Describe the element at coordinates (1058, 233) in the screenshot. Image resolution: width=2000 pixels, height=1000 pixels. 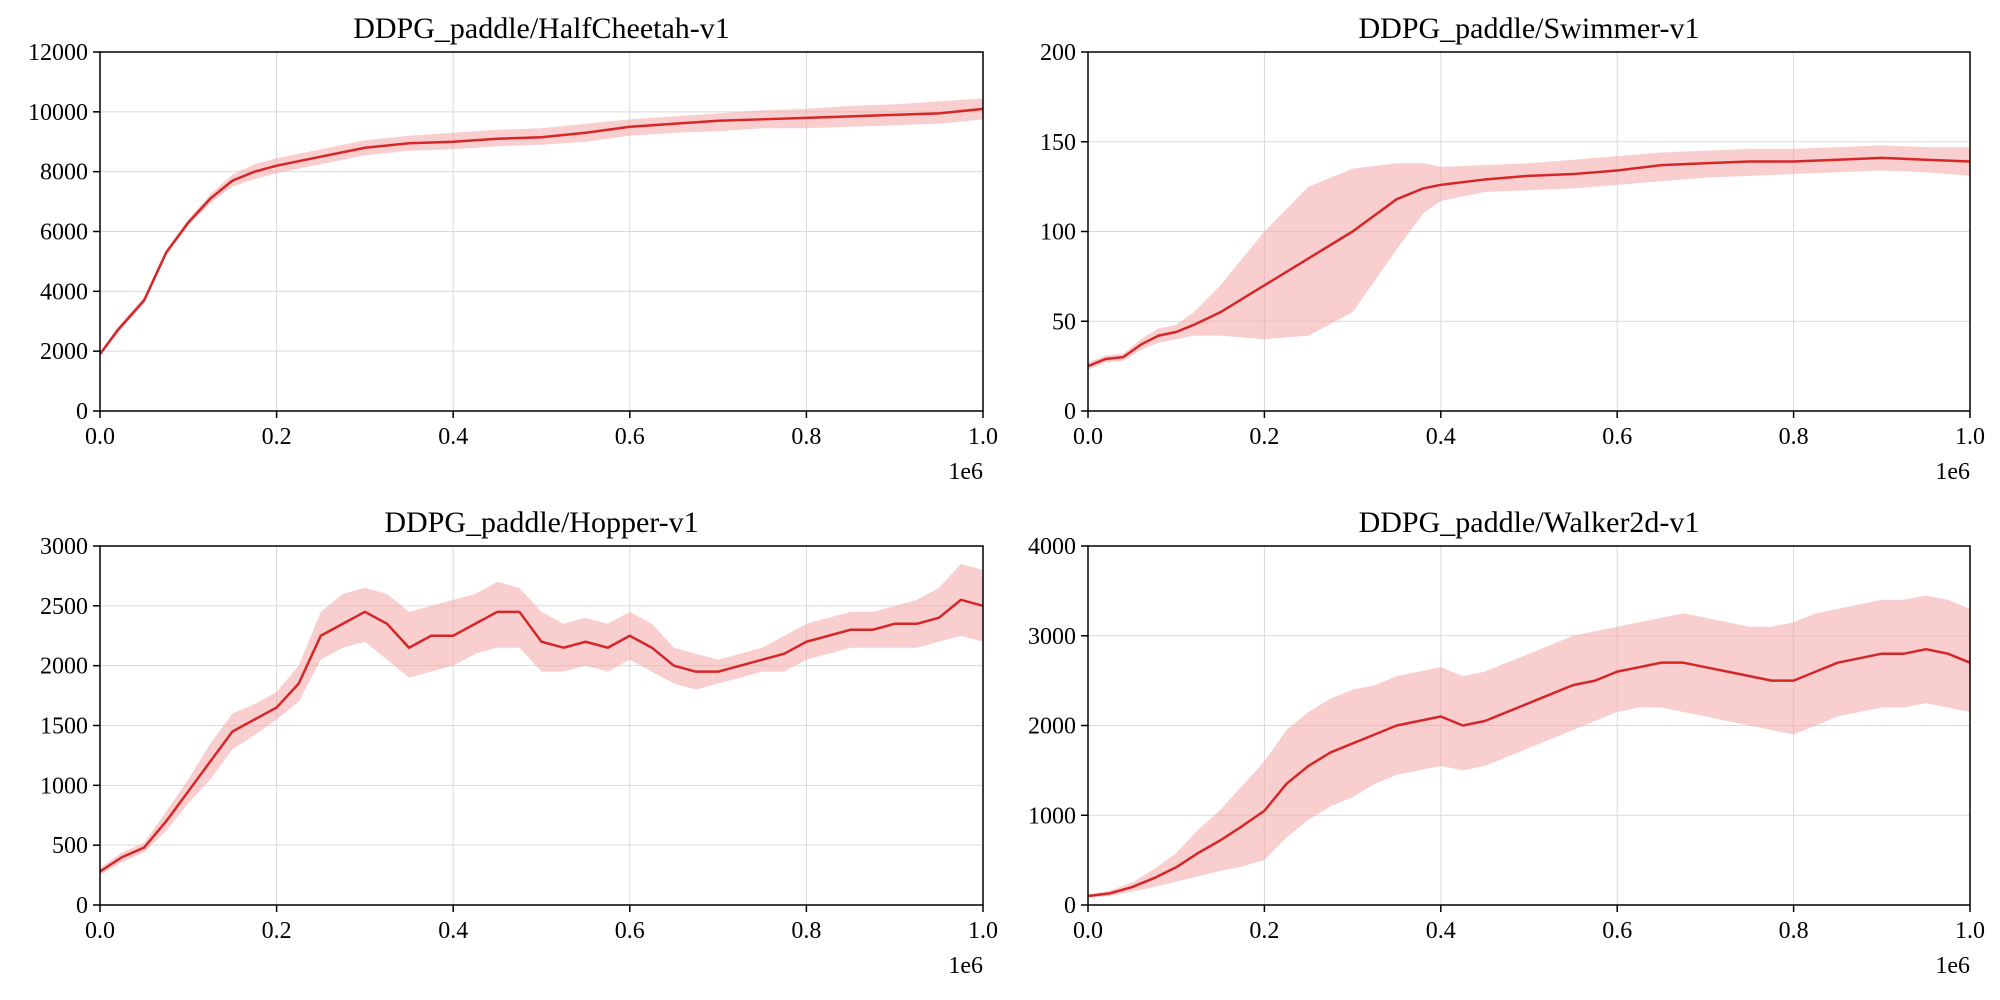
I see `y-tick-label: 100` at that location.